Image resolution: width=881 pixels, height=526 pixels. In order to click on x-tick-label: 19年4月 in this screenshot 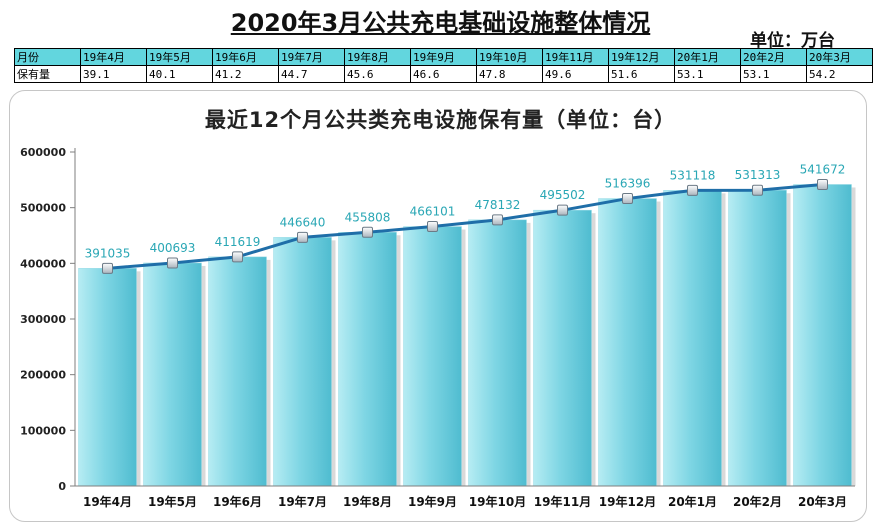, I will do `click(107, 501)`.